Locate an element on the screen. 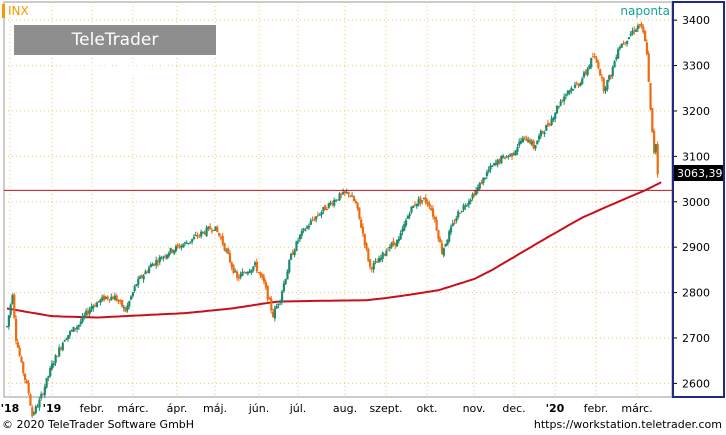  source-url: https://workstation.teletrader.com is located at coordinates (627, 424).